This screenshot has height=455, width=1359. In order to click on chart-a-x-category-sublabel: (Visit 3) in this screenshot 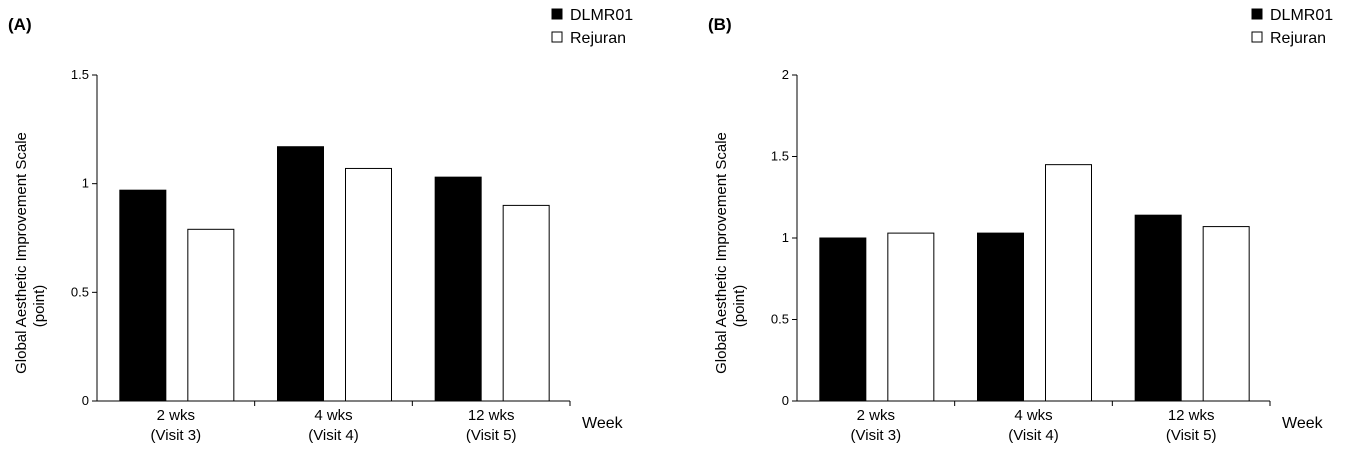, I will do `click(176, 435)`.